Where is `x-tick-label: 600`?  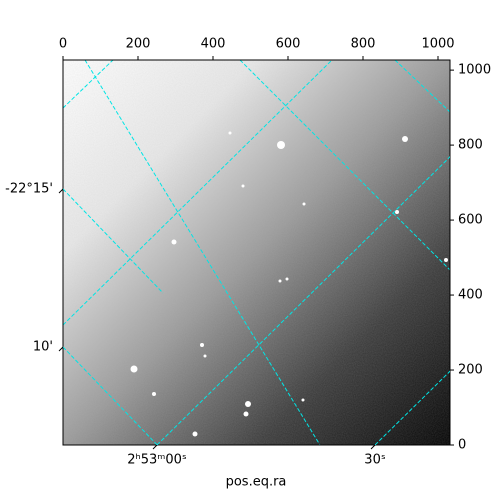
x-tick-label: 600 is located at coordinates (288, 44).